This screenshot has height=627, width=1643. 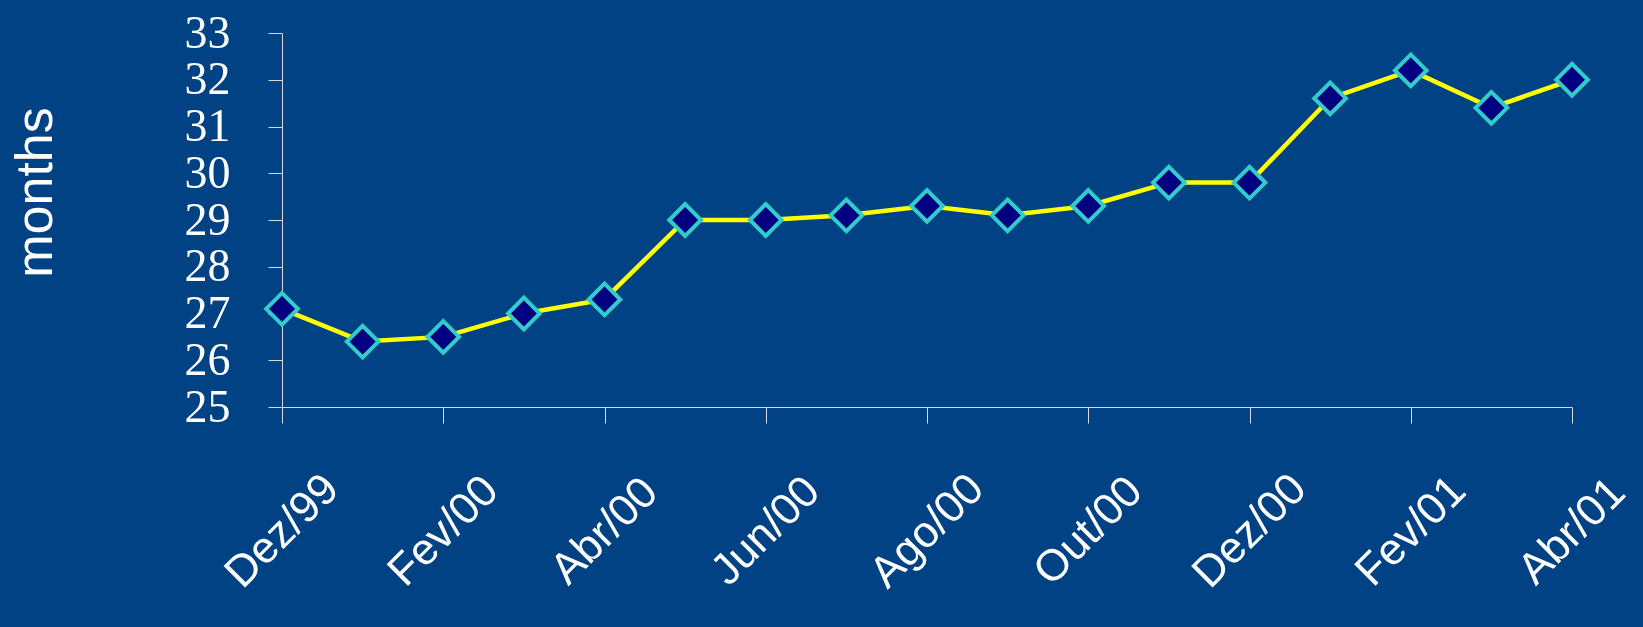 What do you see at coordinates (33, 192) in the screenshot?
I see `y-axis-title: months` at bounding box center [33, 192].